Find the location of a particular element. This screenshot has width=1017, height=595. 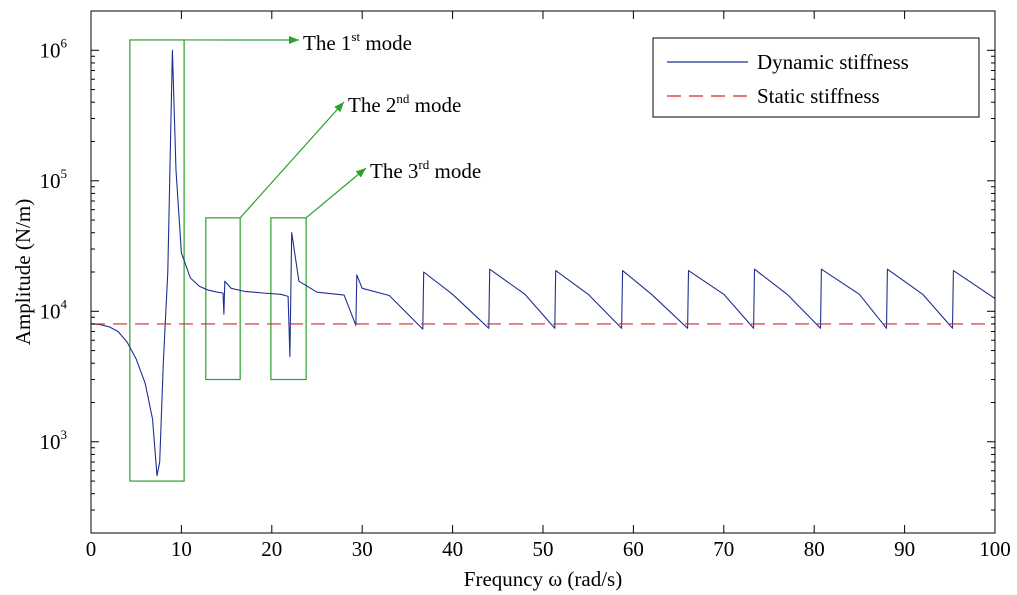

y-axis-title: Amplitude (N/m) is located at coordinates (23, 272).